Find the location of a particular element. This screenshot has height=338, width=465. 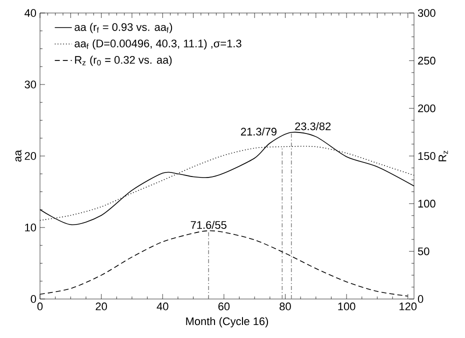

x-tick-label: 0 is located at coordinates (40, 306).